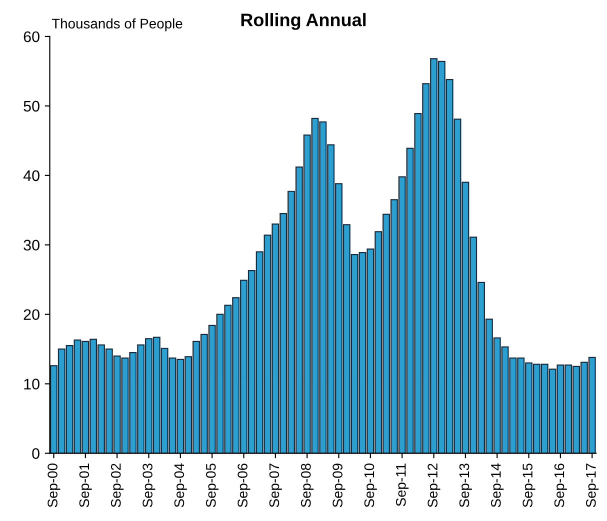 The width and height of the screenshot is (607, 521). I want to click on x-tick-label: Sep-01, so click(85, 486).